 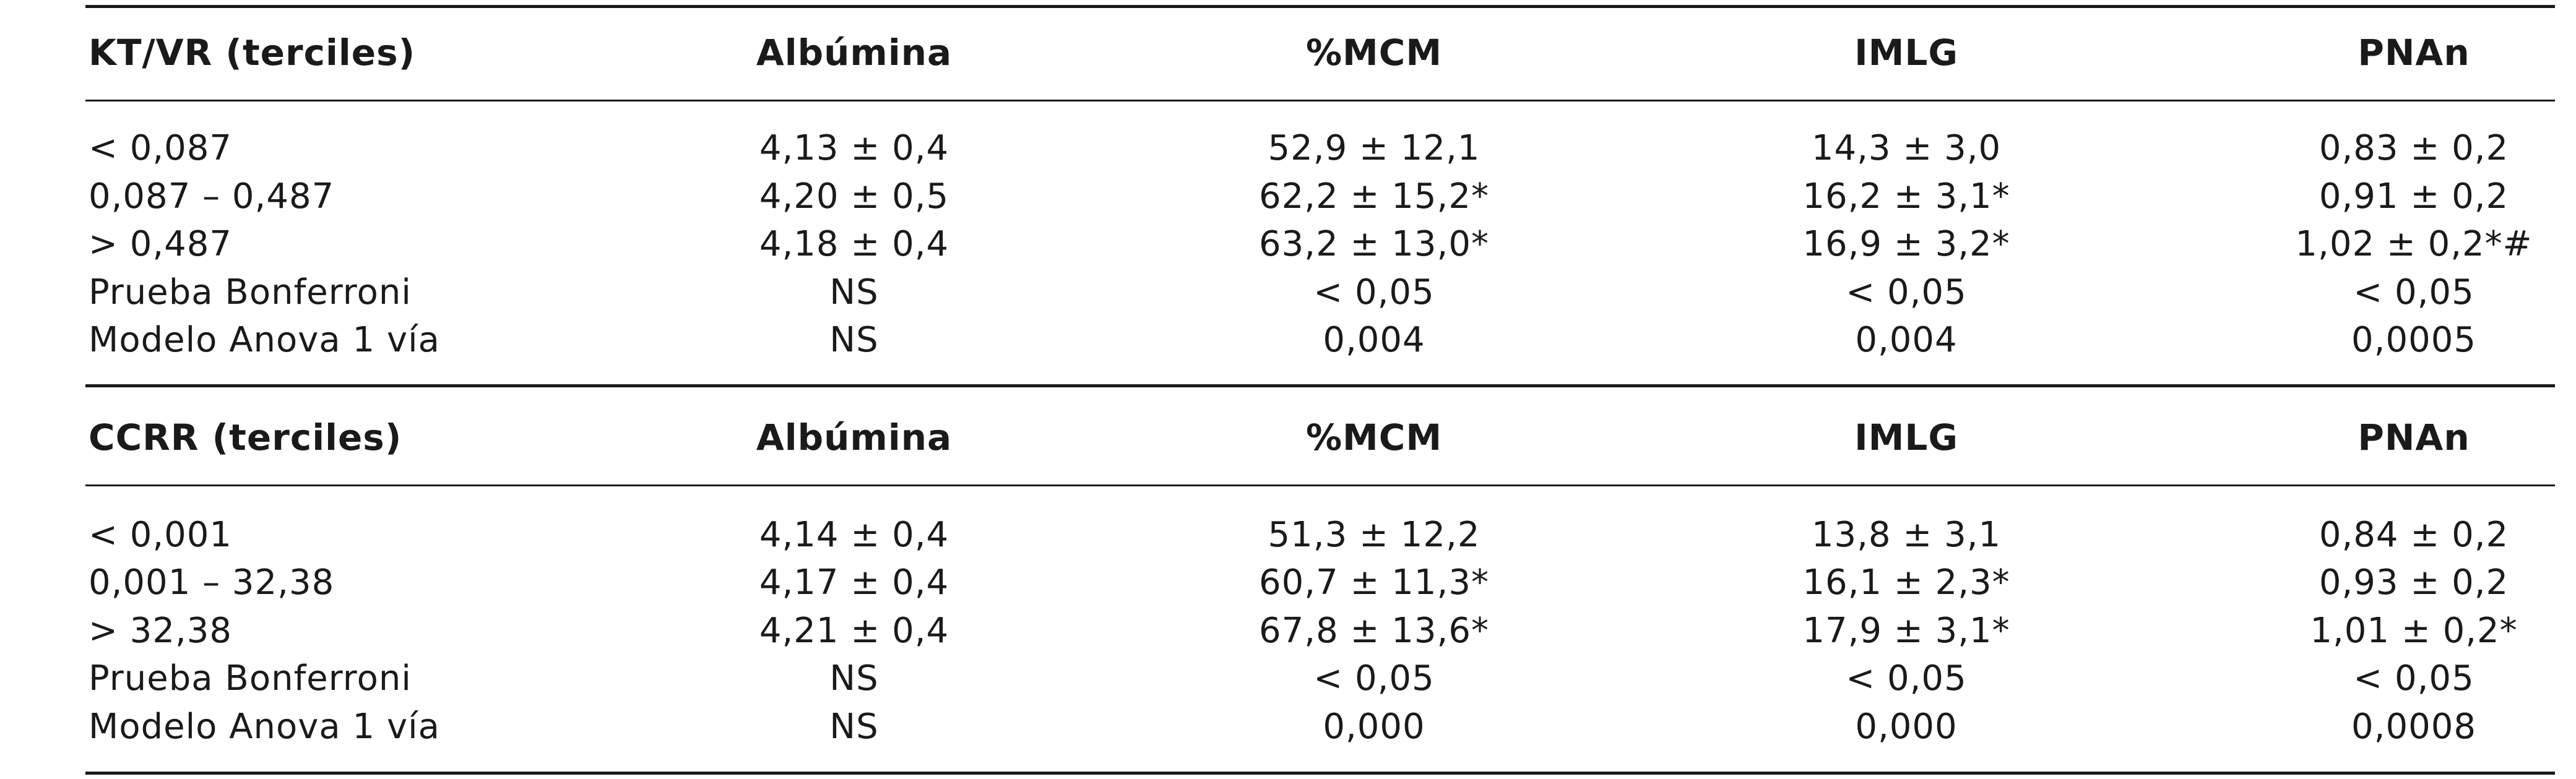 I want to click on section-header: KT/VR (terciles) Albúmina %MCM IMLG PNAn, so click(x=1288, y=52).